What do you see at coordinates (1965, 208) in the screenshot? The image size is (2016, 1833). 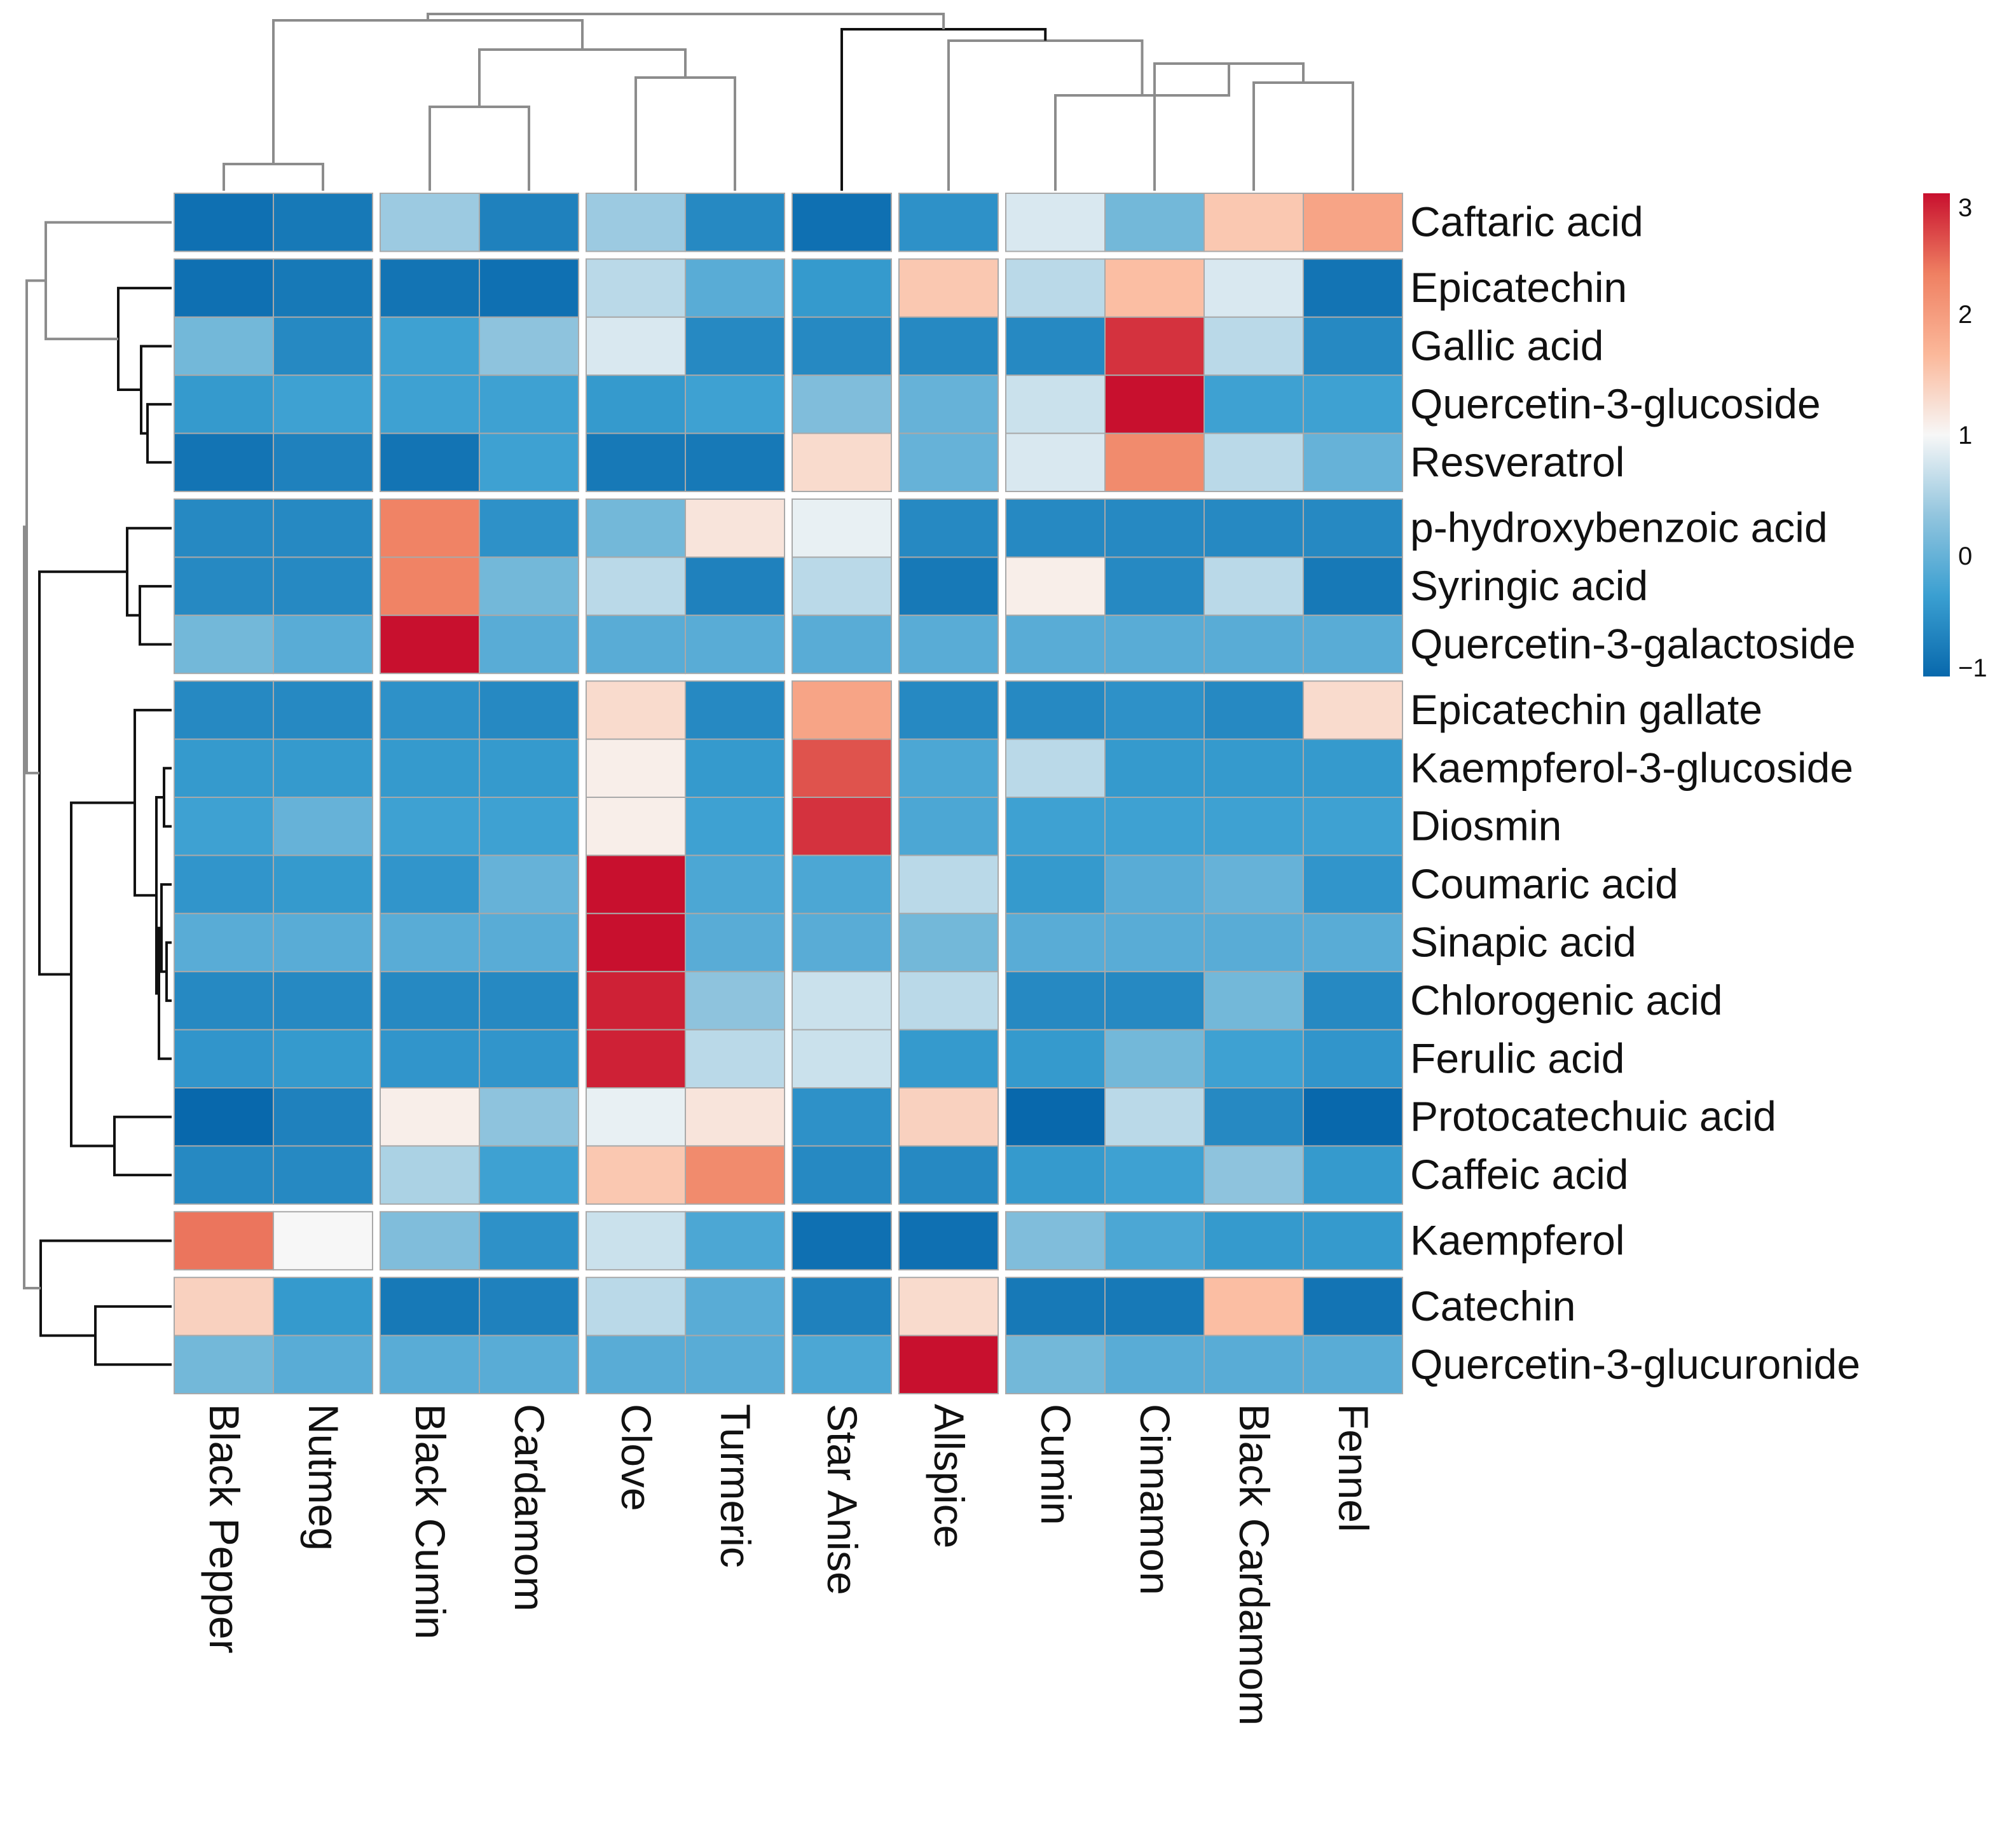 I see `colorbar-tick-label: 3` at bounding box center [1965, 208].